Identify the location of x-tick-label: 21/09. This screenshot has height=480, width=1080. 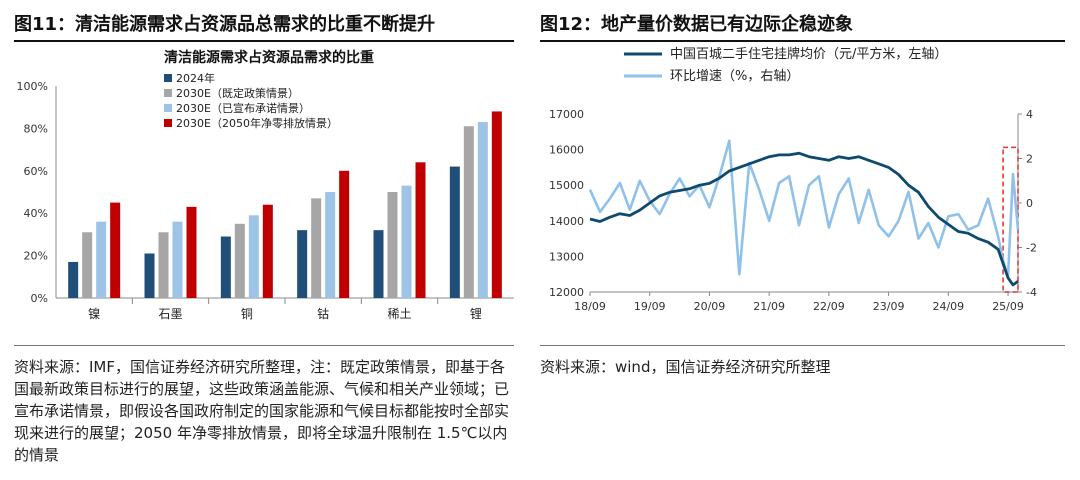
(769, 306).